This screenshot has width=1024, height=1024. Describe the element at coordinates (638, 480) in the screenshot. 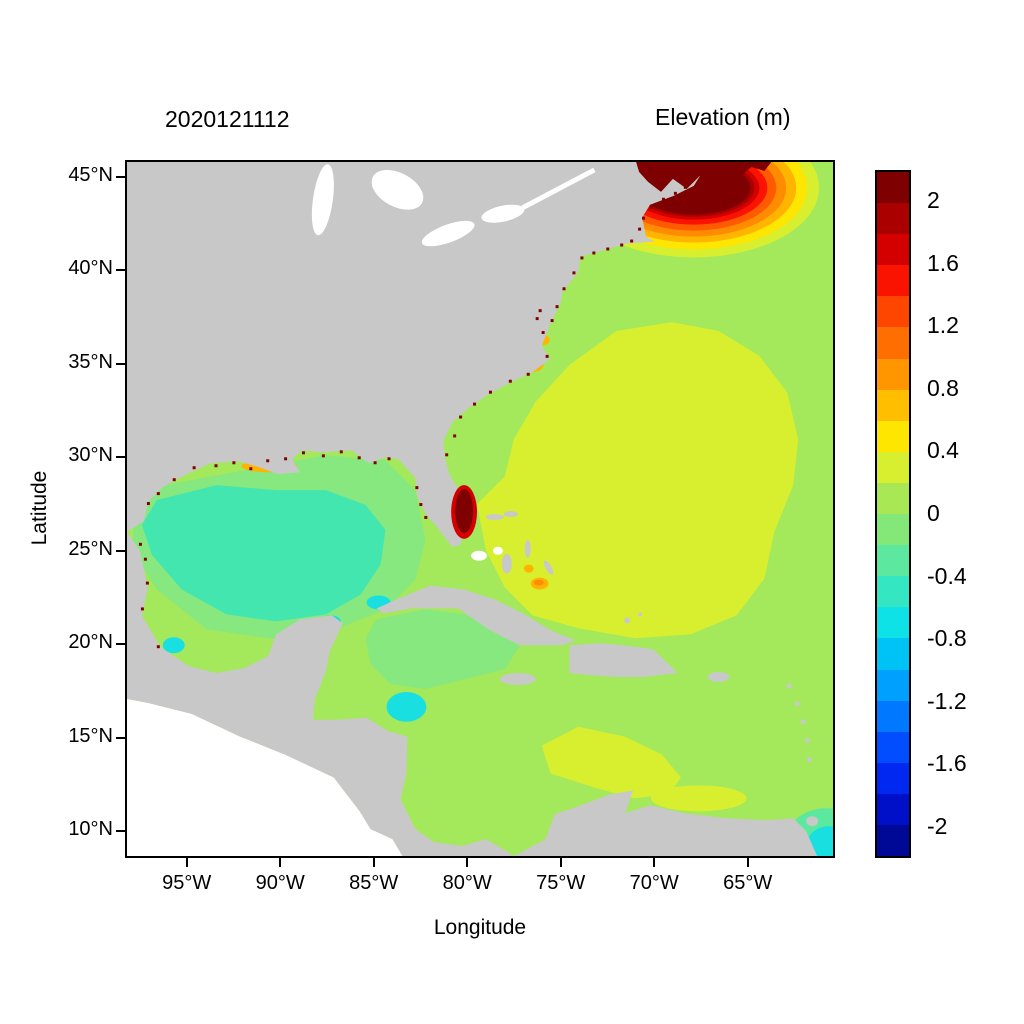

I see `atlantic-high-patch` at that location.